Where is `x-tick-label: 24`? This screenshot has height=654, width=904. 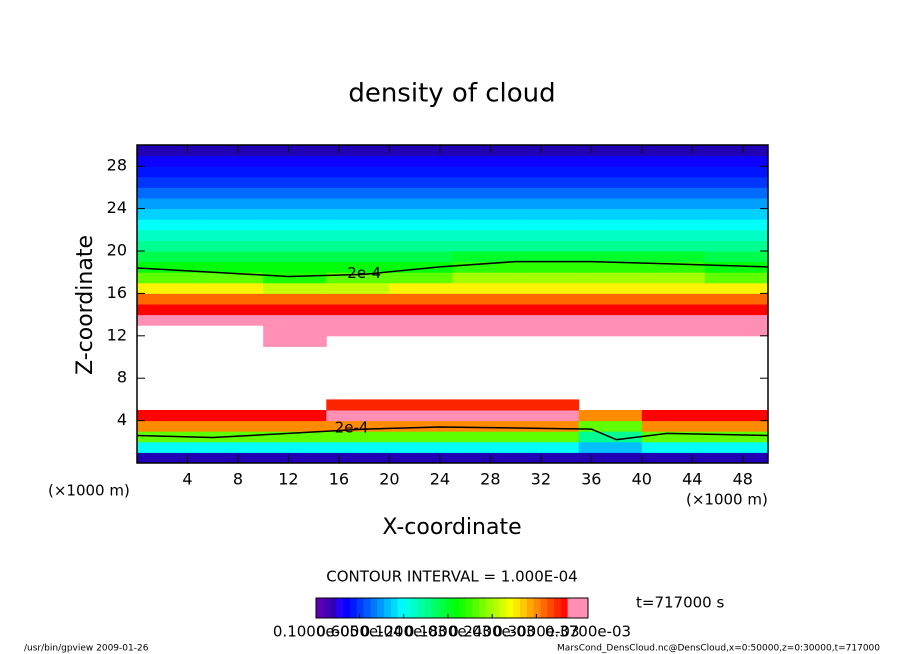
x-tick-label: 24 is located at coordinates (440, 479).